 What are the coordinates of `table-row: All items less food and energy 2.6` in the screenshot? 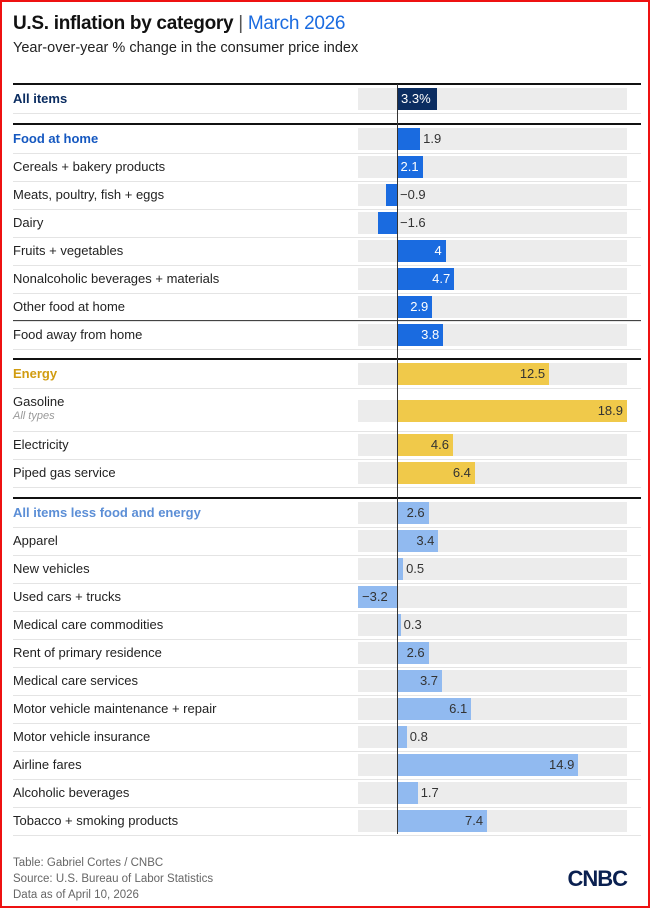 It's located at (325, 513).